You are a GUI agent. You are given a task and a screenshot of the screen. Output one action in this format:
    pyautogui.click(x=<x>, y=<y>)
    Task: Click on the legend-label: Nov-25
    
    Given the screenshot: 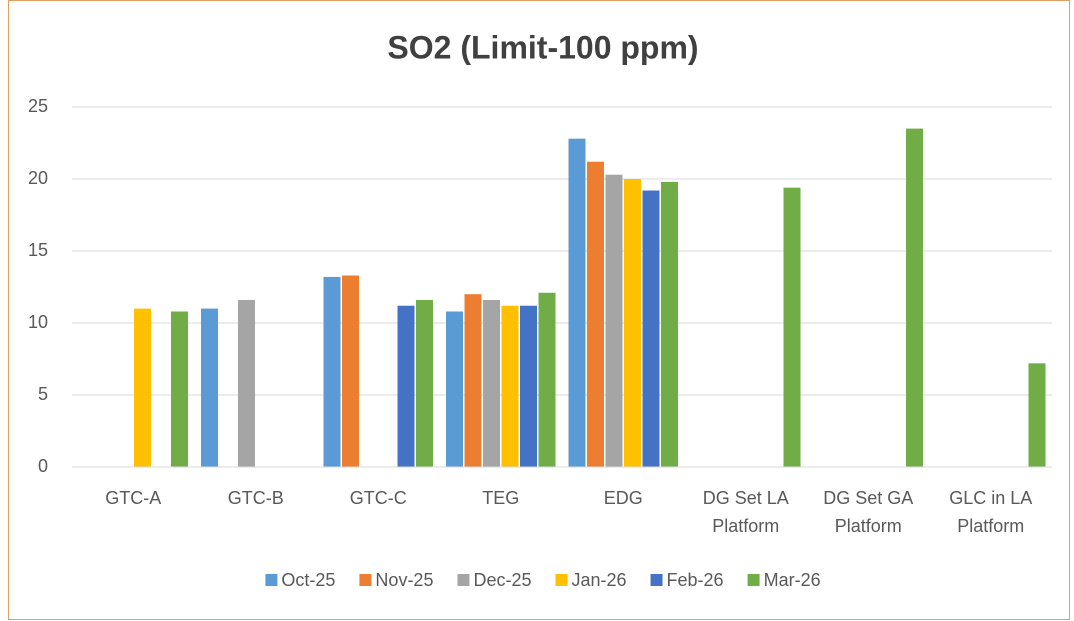 What is the action you would take?
    pyautogui.click(x=404, y=580)
    